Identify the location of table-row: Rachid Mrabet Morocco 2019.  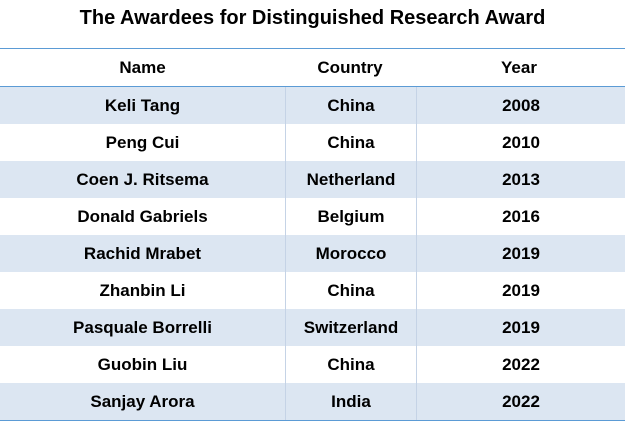
(312, 253).